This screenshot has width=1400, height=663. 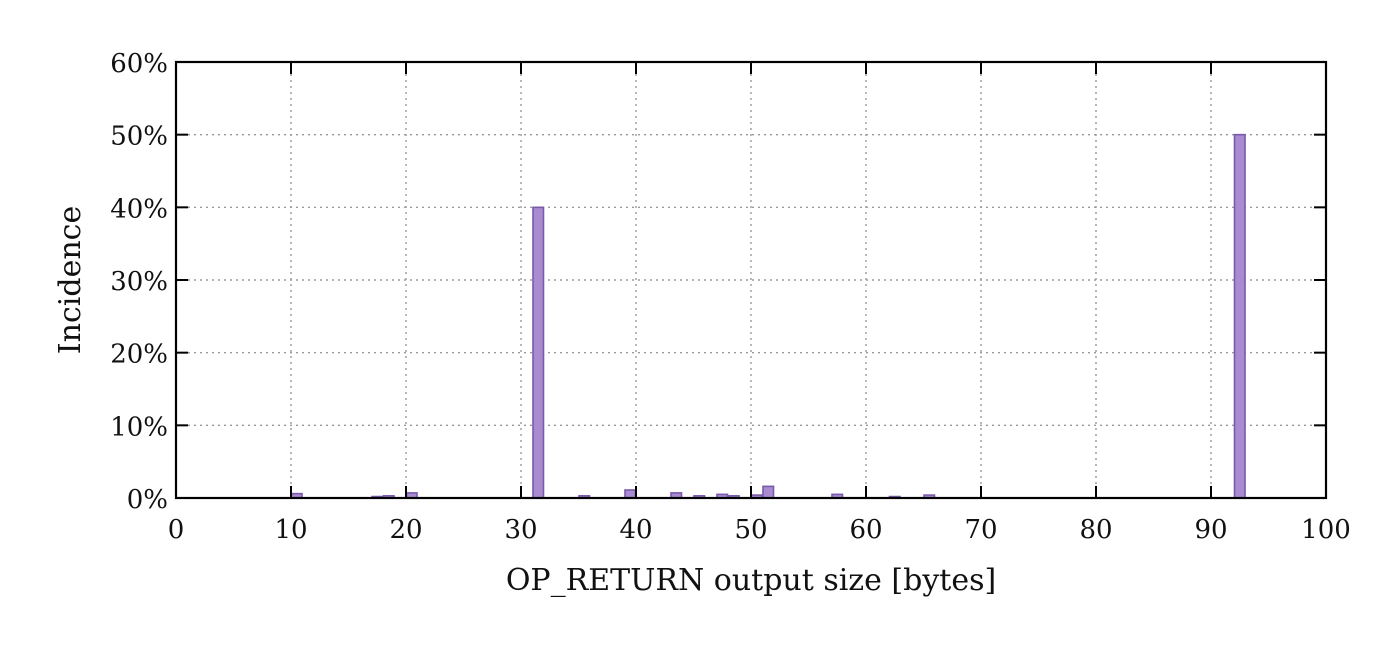 I want to click on y-tick-label: 30%, so click(x=139, y=282).